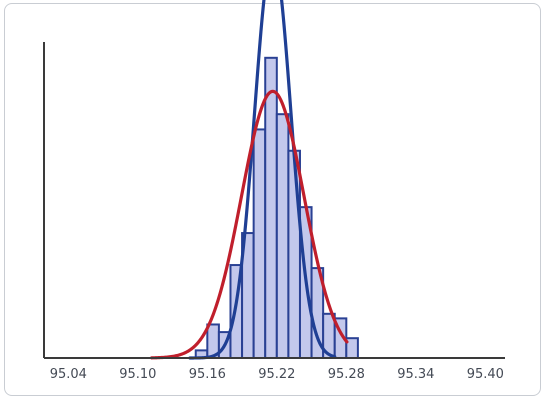 This screenshot has height=405, width=549. I want to click on x-tick-label: 95.40, so click(485, 374).